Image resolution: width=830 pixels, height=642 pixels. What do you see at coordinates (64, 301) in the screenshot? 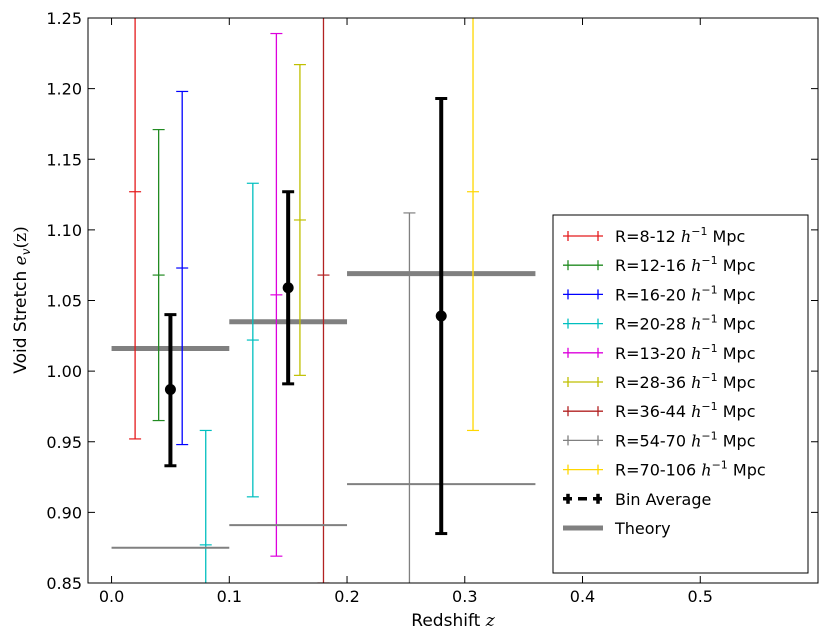
I see `y-tick-label: 1.05` at bounding box center [64, 301].